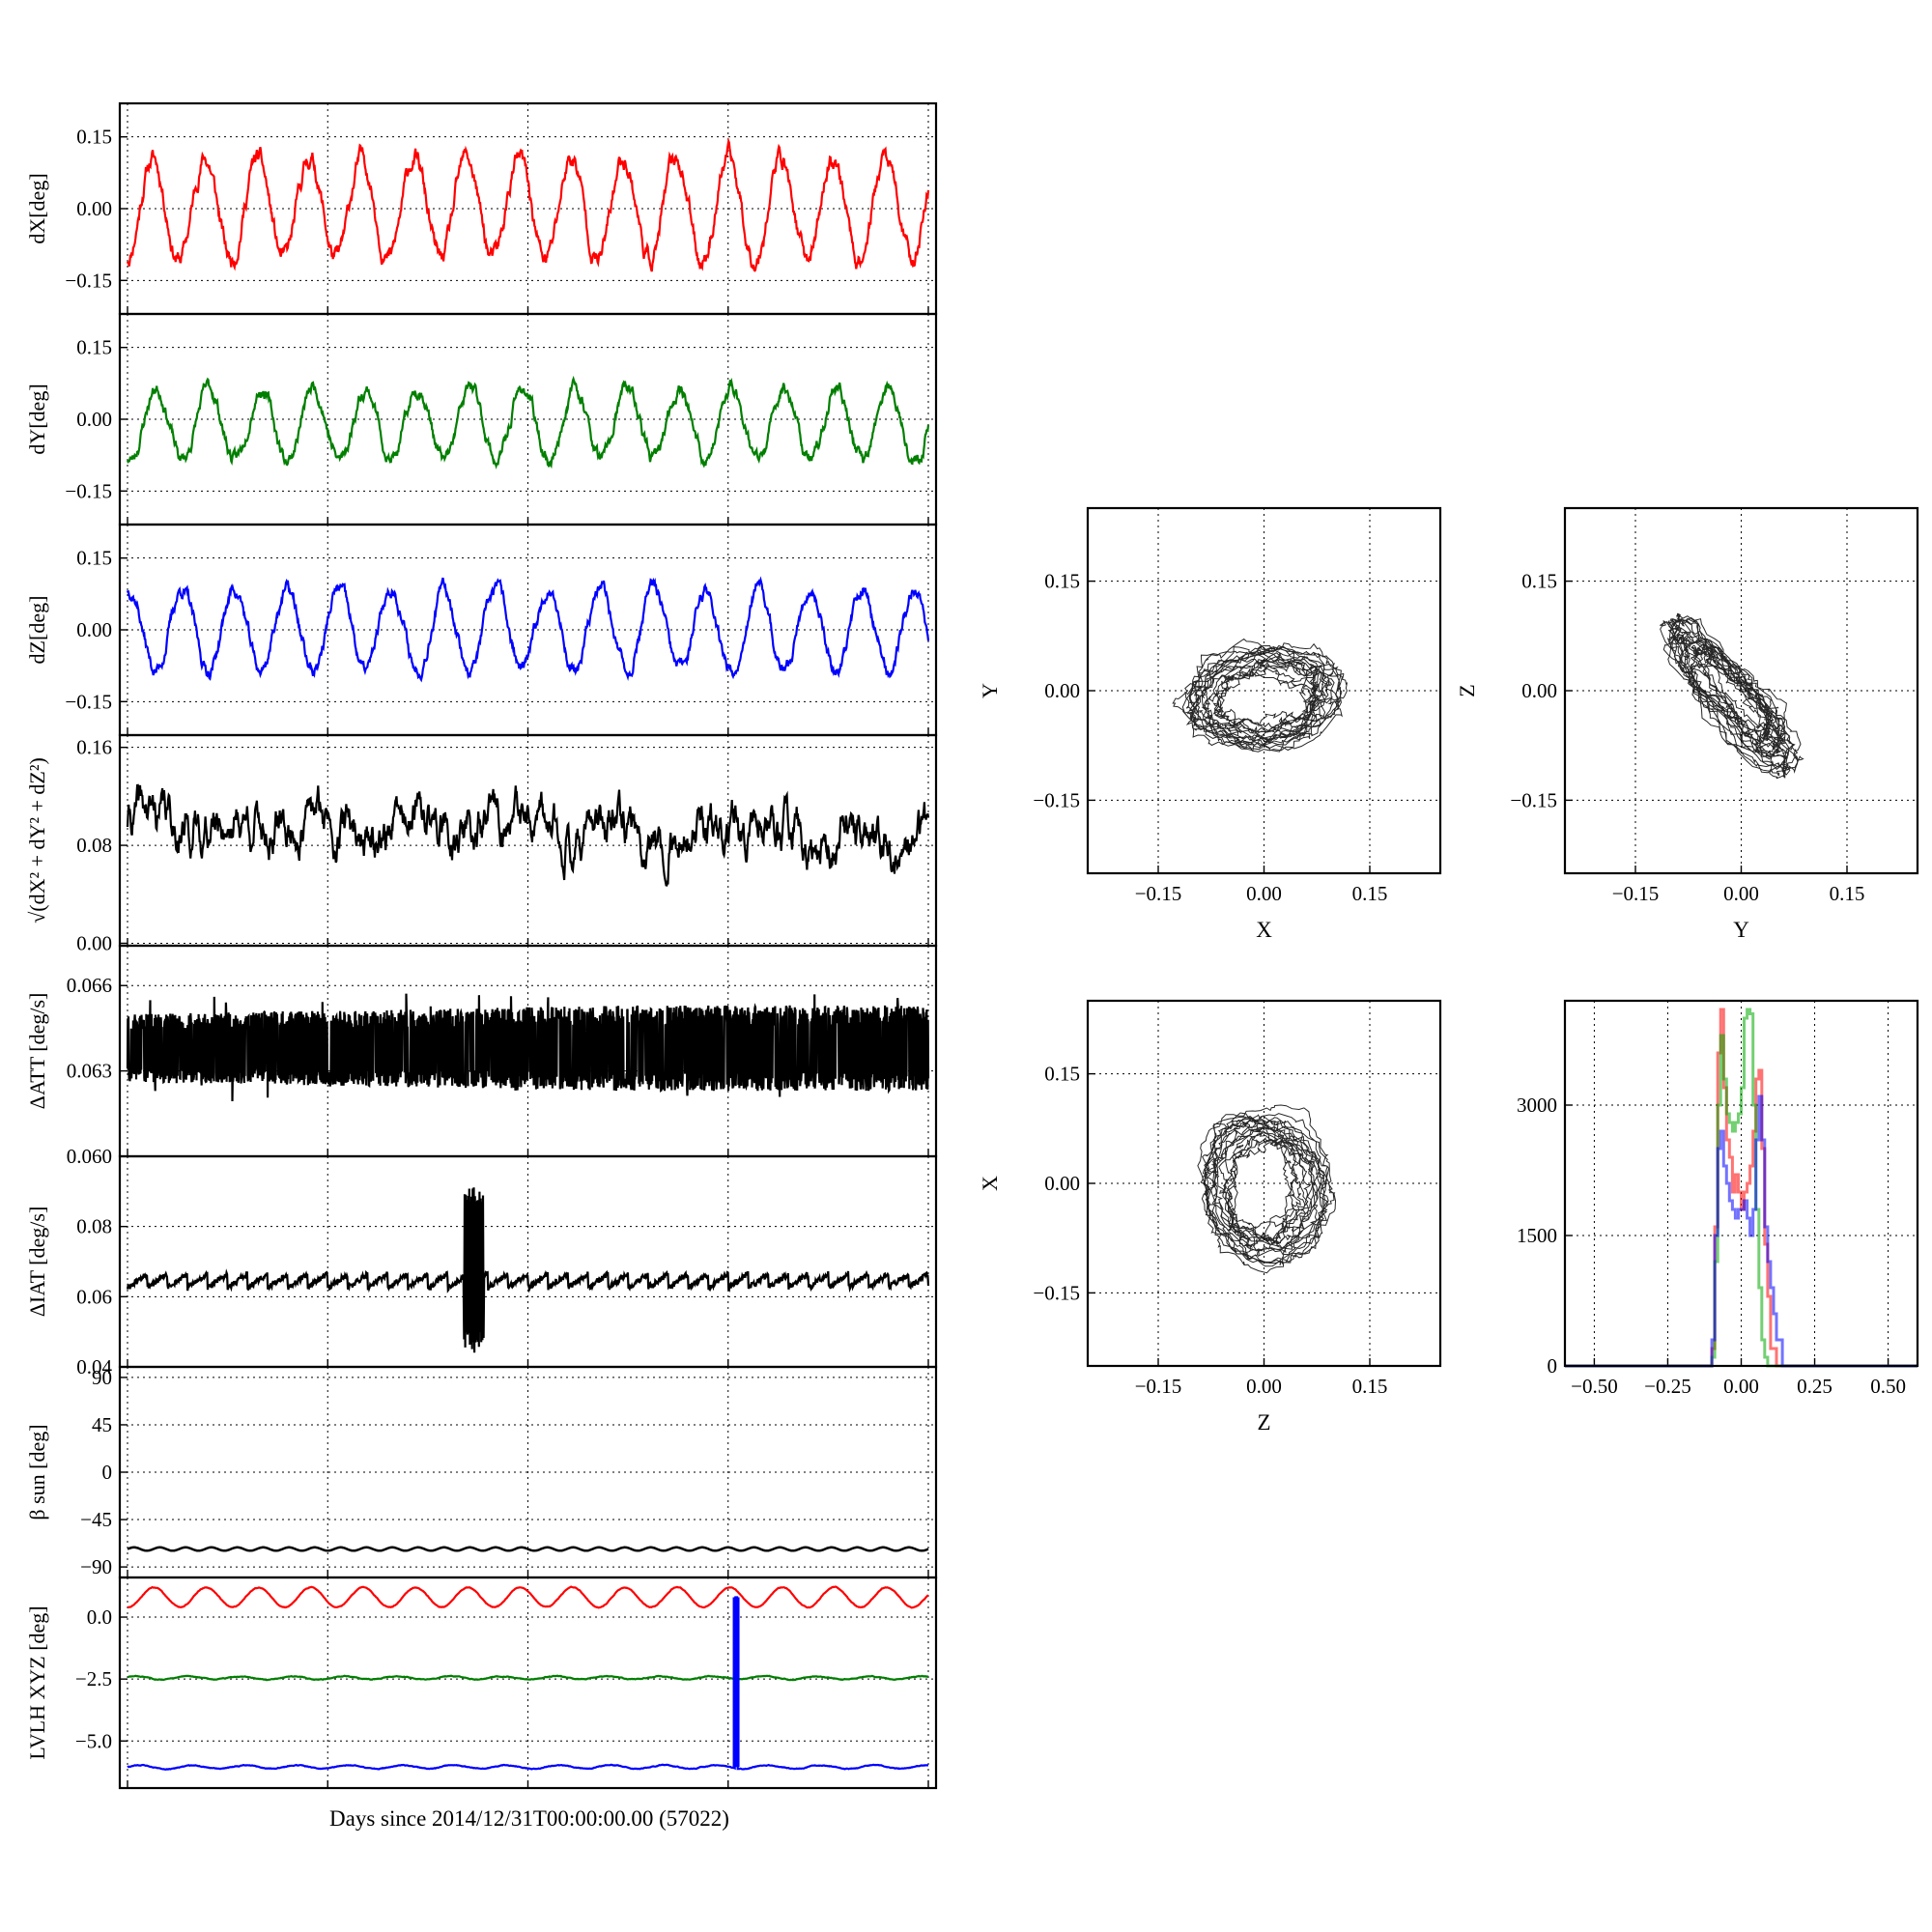  I want to click on yz-xtick-label: 0.15, so click(1847, 893).